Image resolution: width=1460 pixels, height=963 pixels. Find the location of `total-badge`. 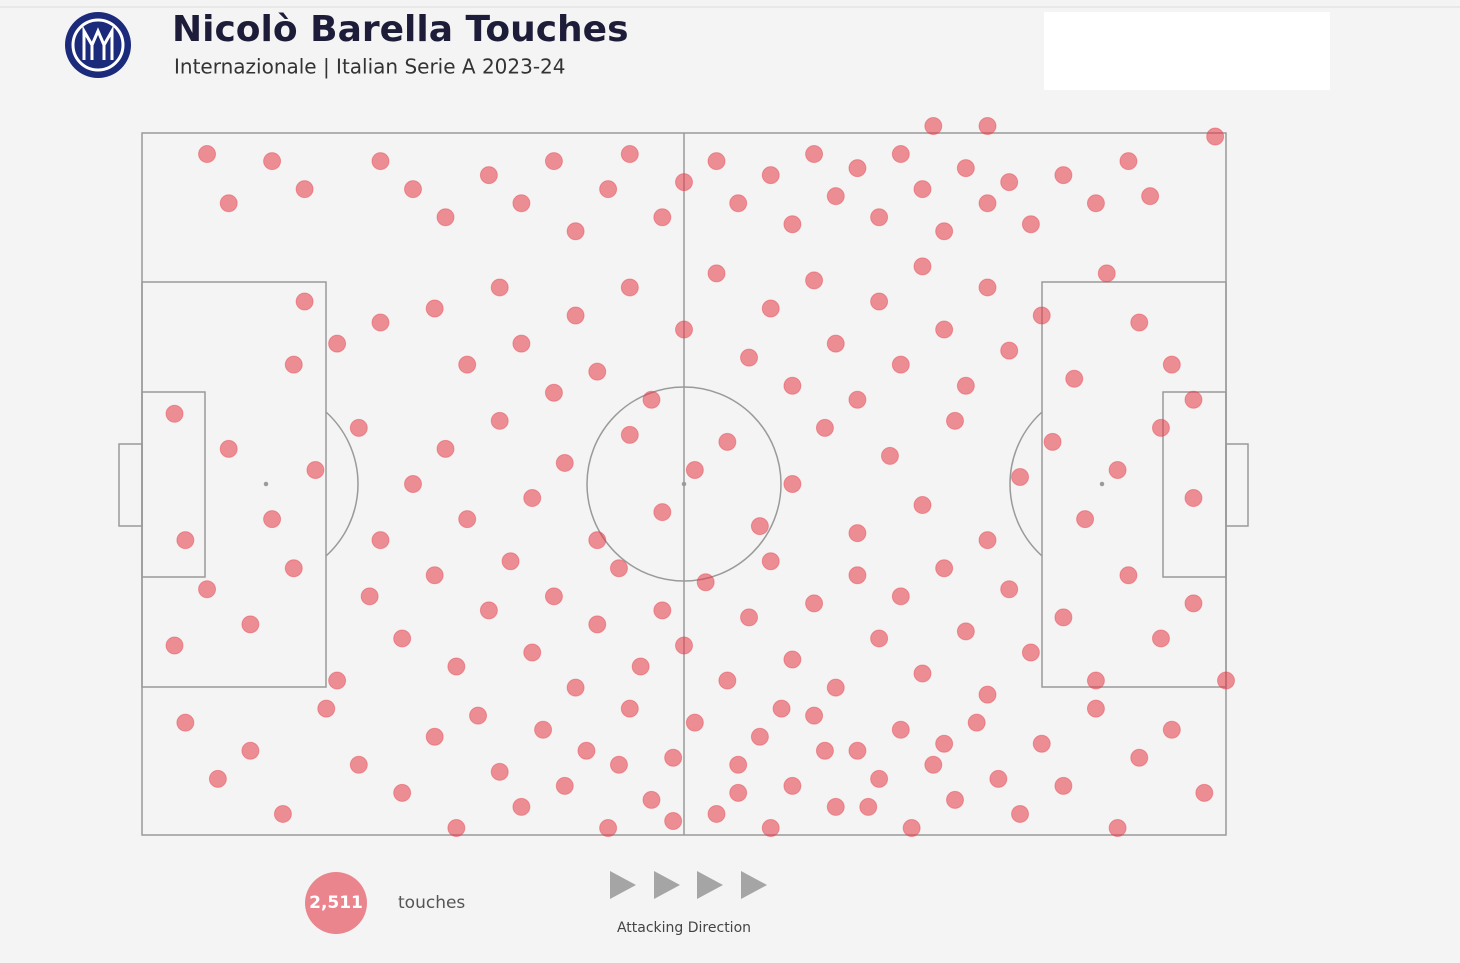

total-badge is located at coordinates (336, 903).